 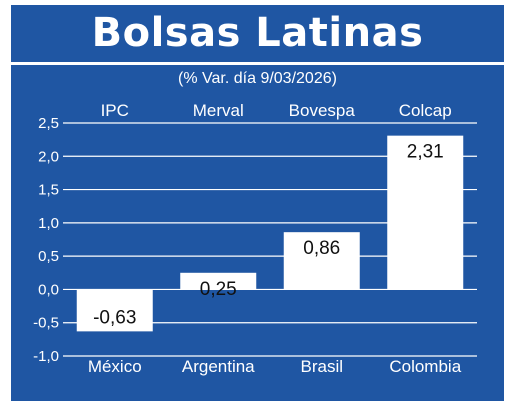 I want to click on bar-value-label: 0,86, so click(x=321, y=248).